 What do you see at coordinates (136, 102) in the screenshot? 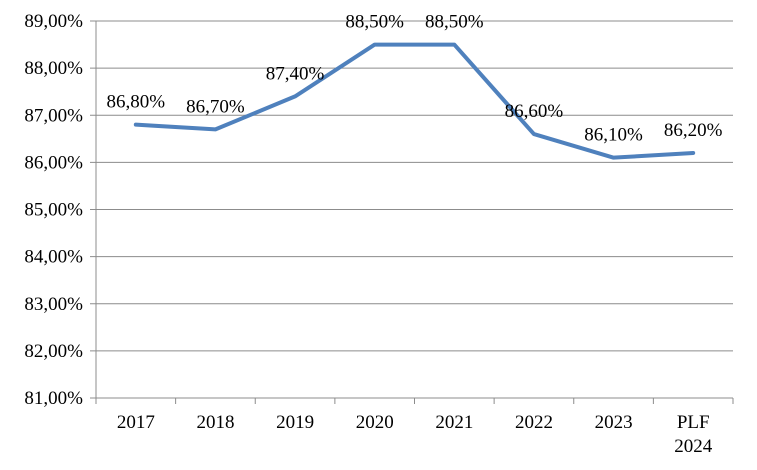
I see `data-label: 86,80%` at bounding box center [136, 102].